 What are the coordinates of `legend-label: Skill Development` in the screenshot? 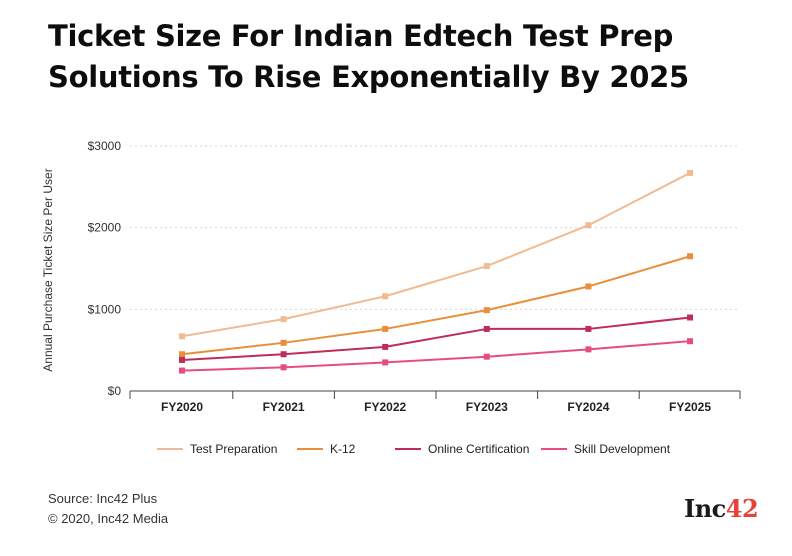 It's located at (622, 449).